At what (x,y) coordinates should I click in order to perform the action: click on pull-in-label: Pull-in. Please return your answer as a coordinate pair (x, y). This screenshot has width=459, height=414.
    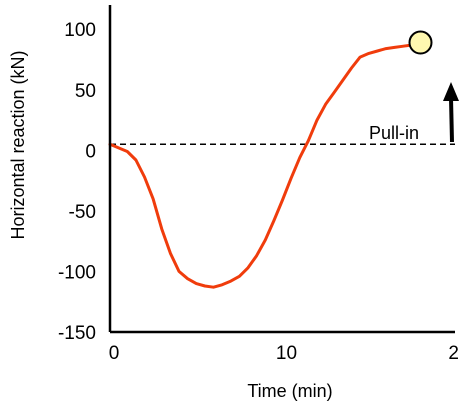
    Looking at the image, I should click on (394, 133).